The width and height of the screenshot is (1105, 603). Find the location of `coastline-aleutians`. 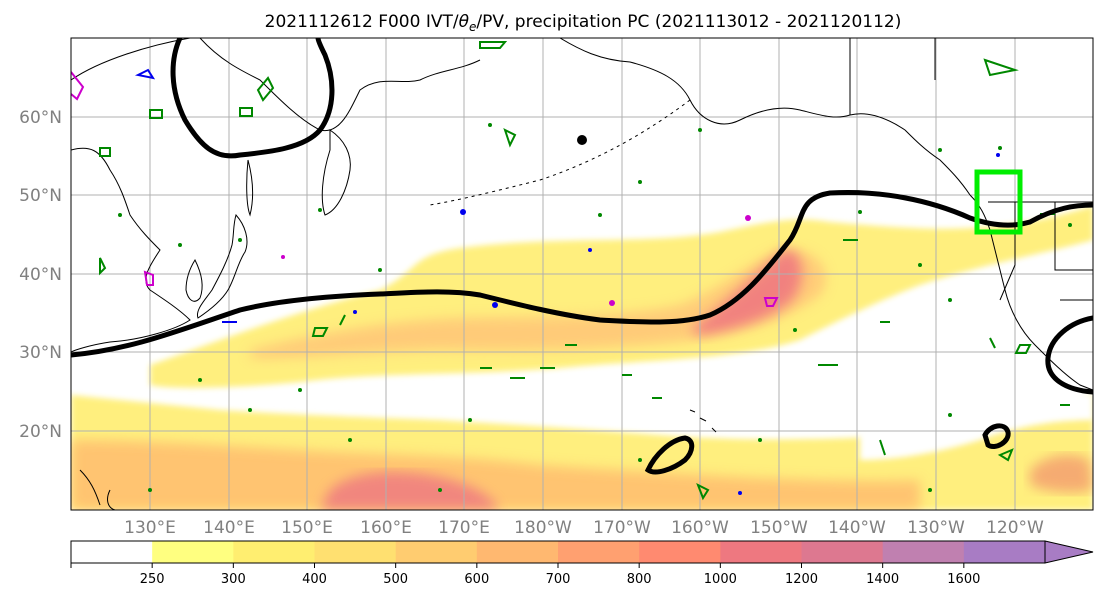

coastline-aleutians is located at coordinates (560, 152).